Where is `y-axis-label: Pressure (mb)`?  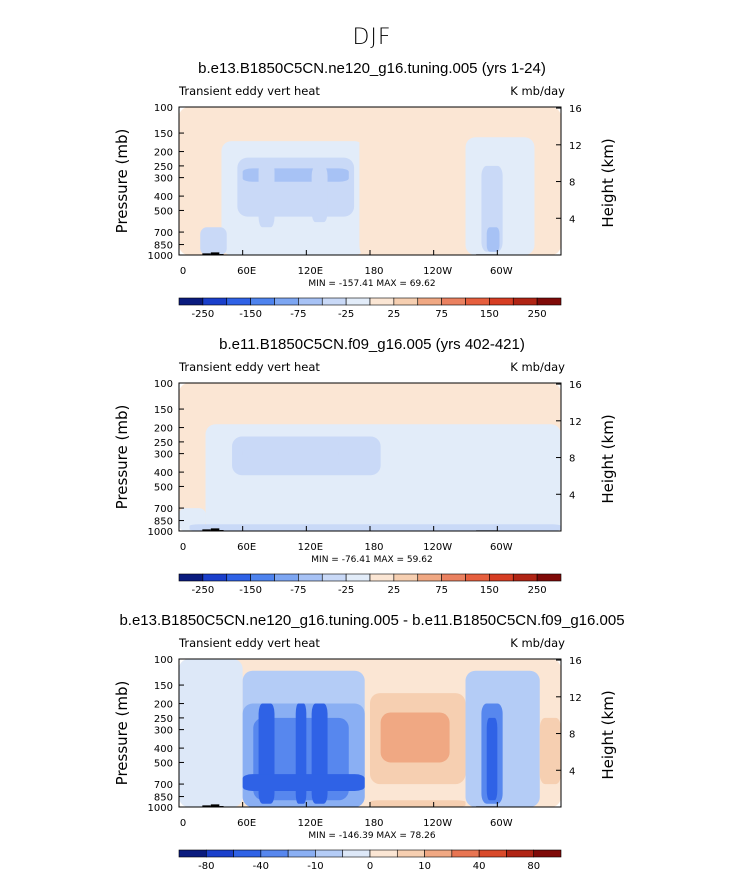 y-axis-label: Pressure (mb) is located at coordinates (122, 181).